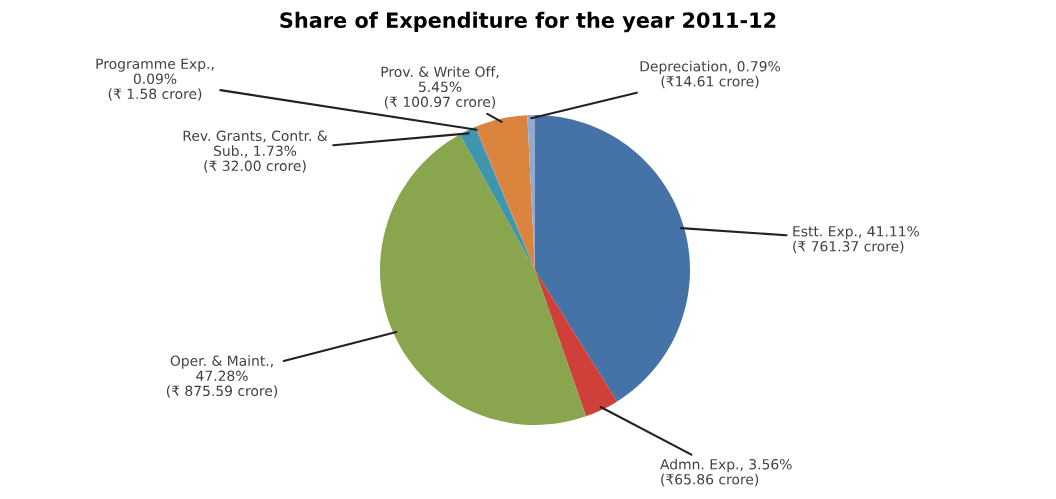  Describe the element at coordinates (255, 151) in the screenshot. I see `slice-label: Rev. Grants, Contr. & Sub., 1.73% (₹ 32.00 crore)` at that location.